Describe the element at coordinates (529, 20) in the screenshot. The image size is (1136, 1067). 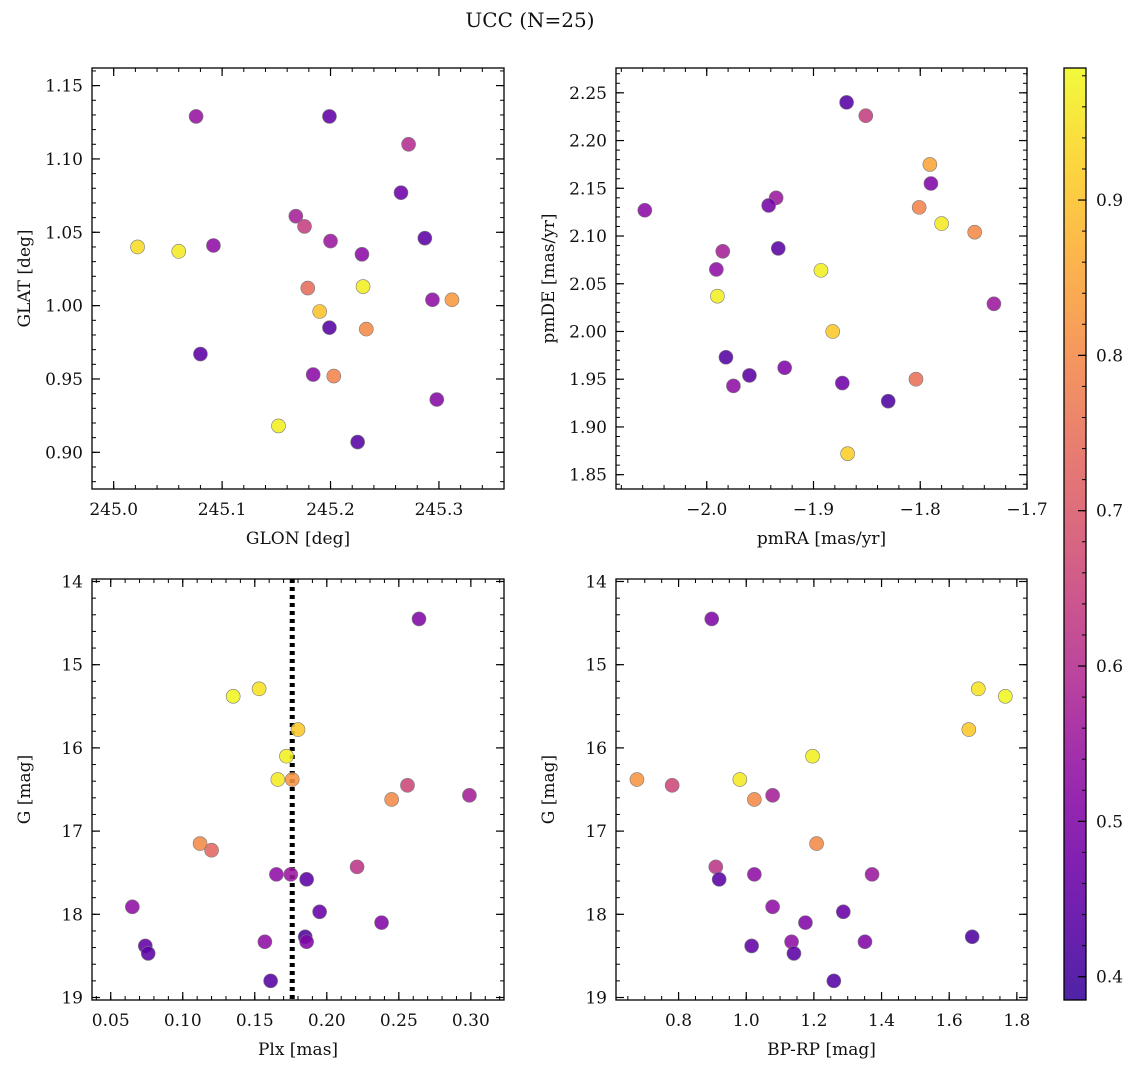
I see `figure-title: UCC (N=25)` at that location.